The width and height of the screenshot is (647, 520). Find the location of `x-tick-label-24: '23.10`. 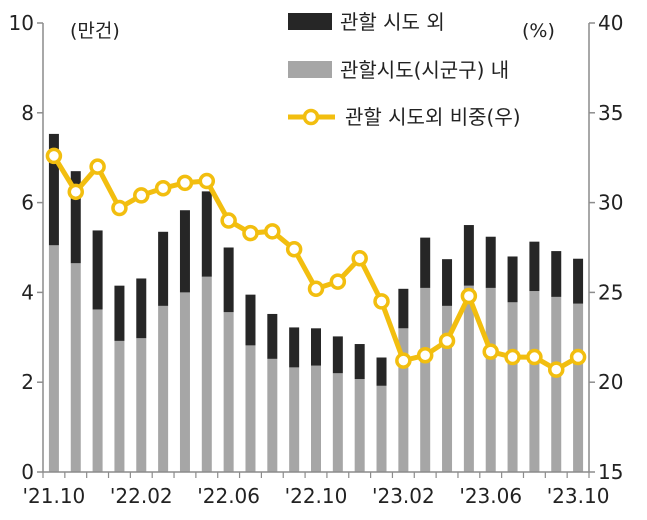

x-tick-label-24: '23.10 is located at coordinates (578, 496).